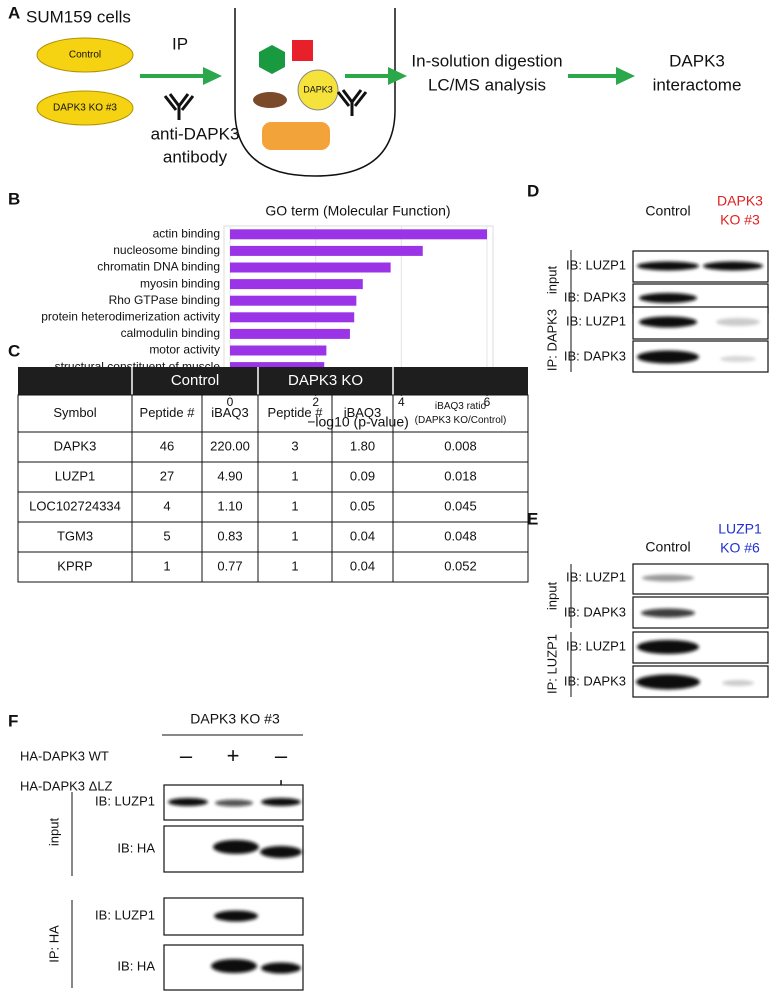 The height and width of the screenshot is (995, 777). What do you see at coordinates (180, 43) in the screenshot?
I see `ip-label: IP` at bounding box center [180, 43].